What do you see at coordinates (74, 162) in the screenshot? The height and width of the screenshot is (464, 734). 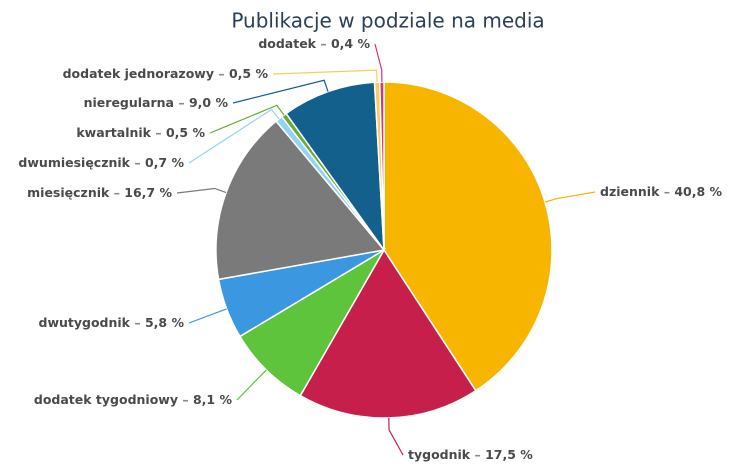 I see `category-label: dwumiesięcznik` at bounding box center [74, 162].